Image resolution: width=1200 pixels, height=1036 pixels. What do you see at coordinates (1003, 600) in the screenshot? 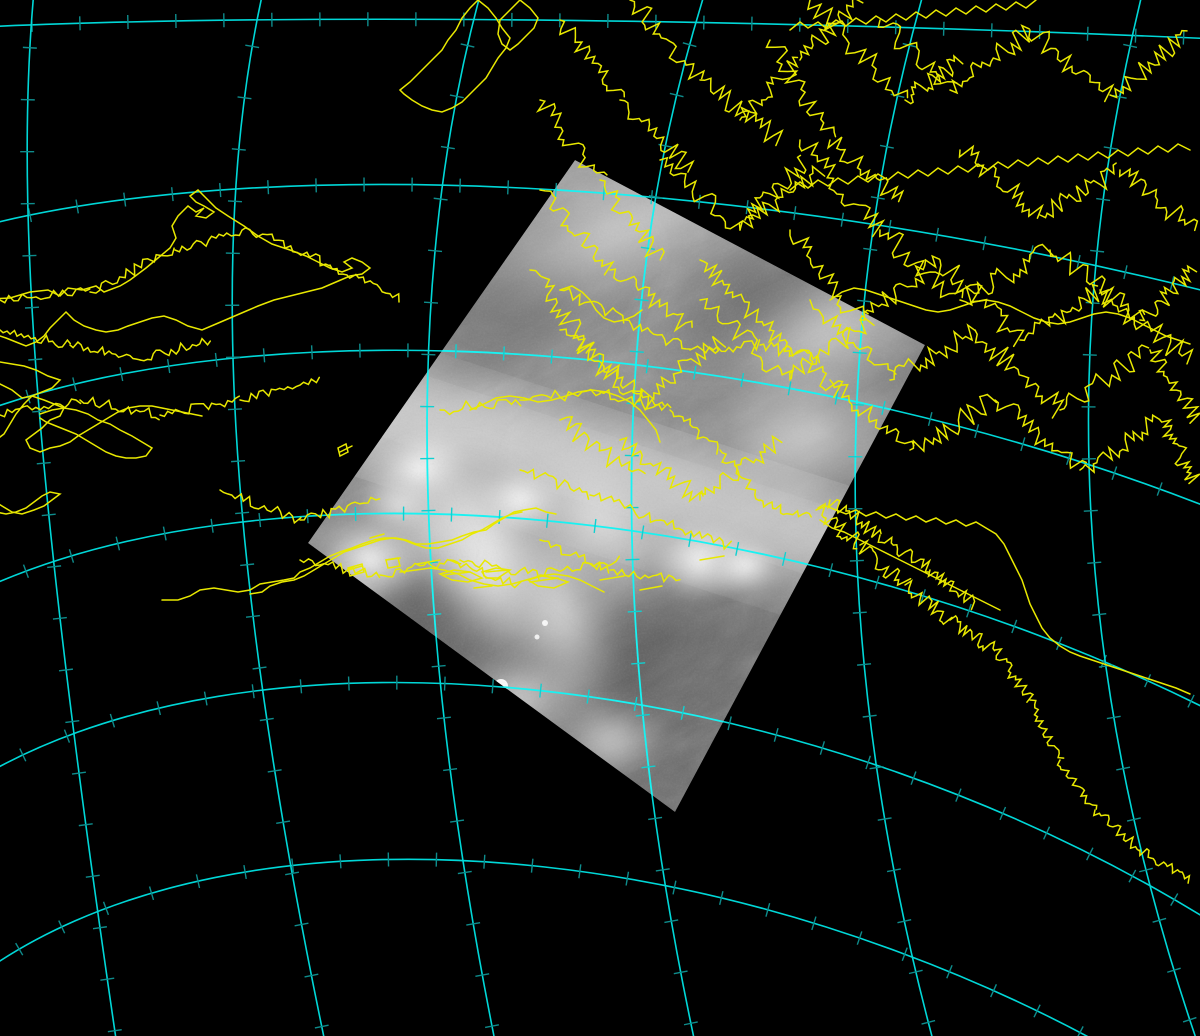
I see `coastline-alaska-panhandle-bc` at bounding box center [1003, 600].